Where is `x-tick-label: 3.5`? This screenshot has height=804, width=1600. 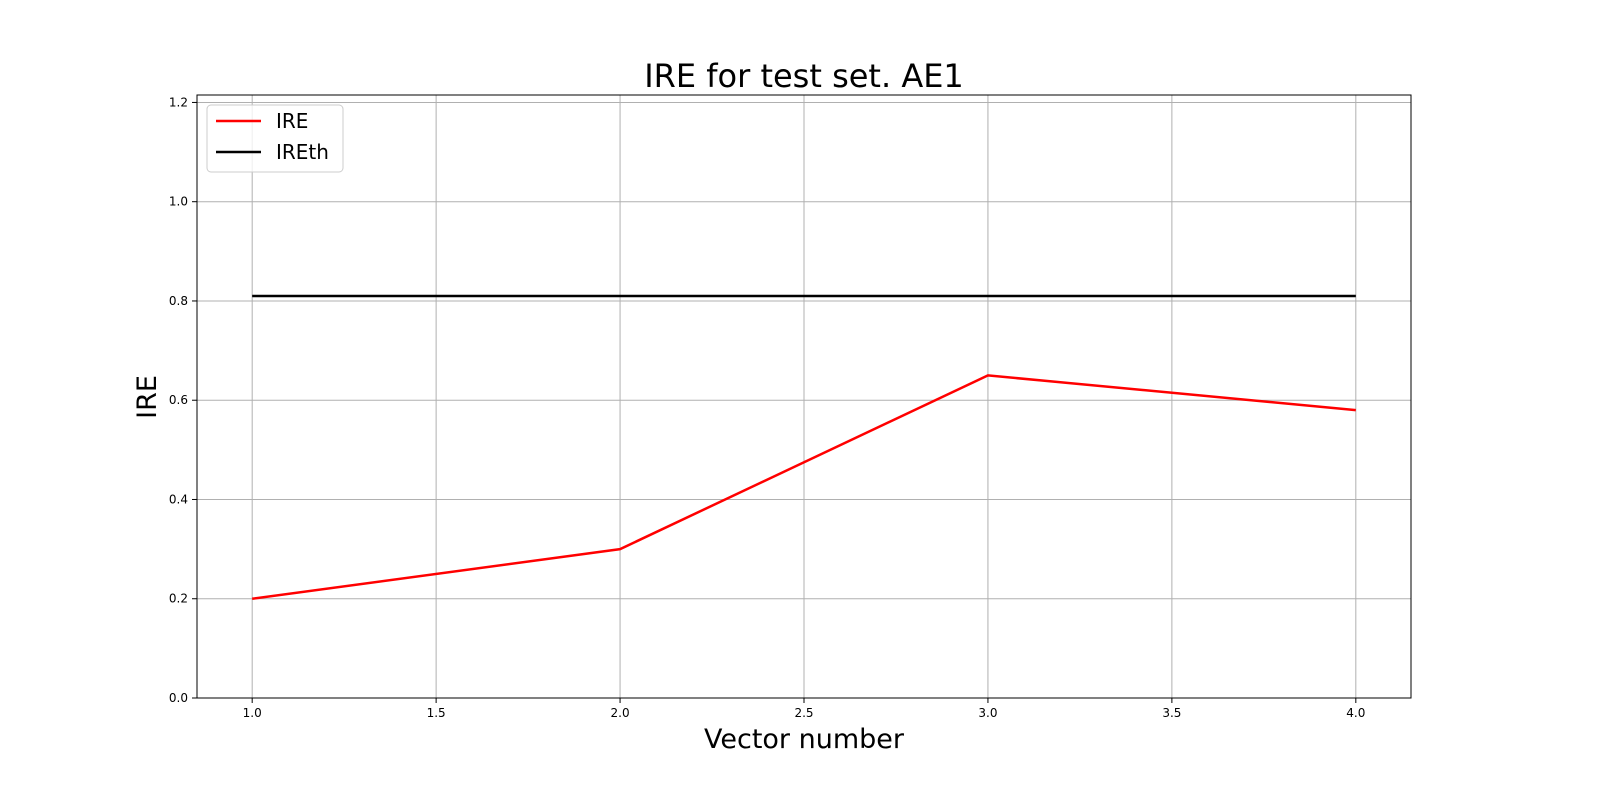 x-tick-label: 3.5 is located at coordinates (1171, 713).